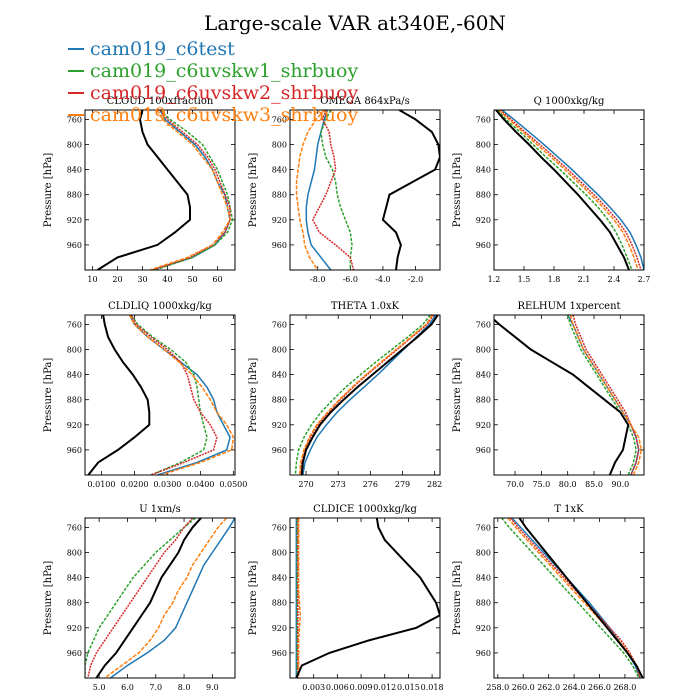 This screenshot has height=700, width=700. What do you see at coordinates (644, 279) in the screenshot?
I see `x-tick-label: 2.7` at bounding box center [644, 279].